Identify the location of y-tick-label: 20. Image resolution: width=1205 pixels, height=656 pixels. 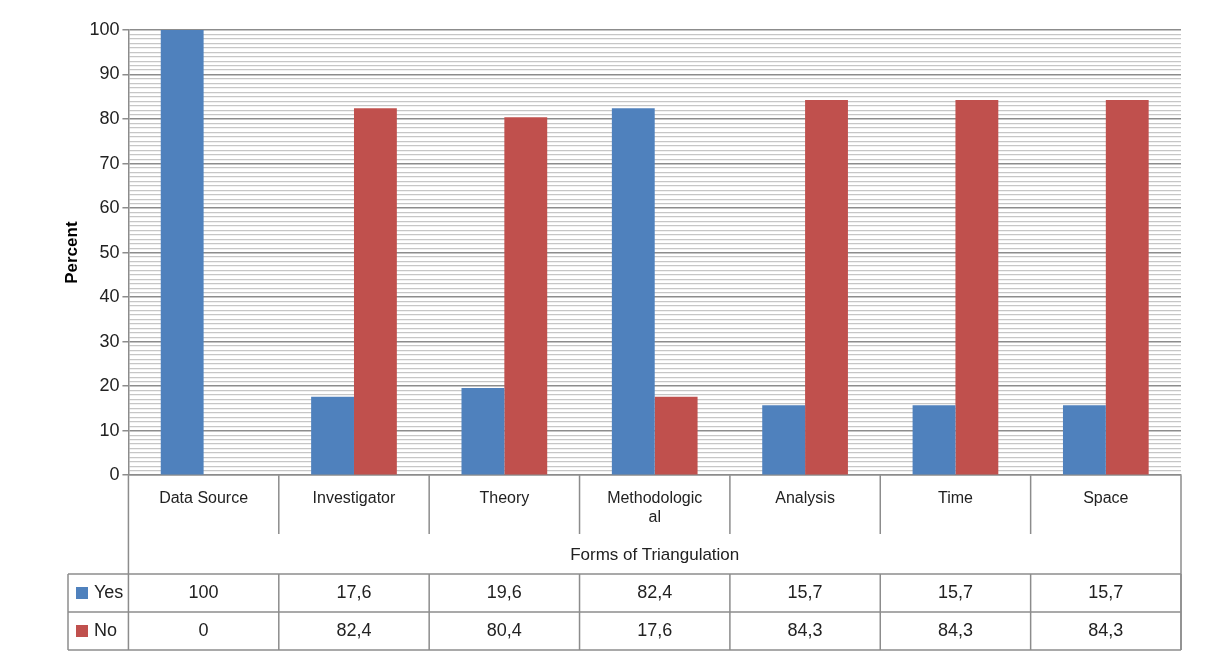
(109, 385).